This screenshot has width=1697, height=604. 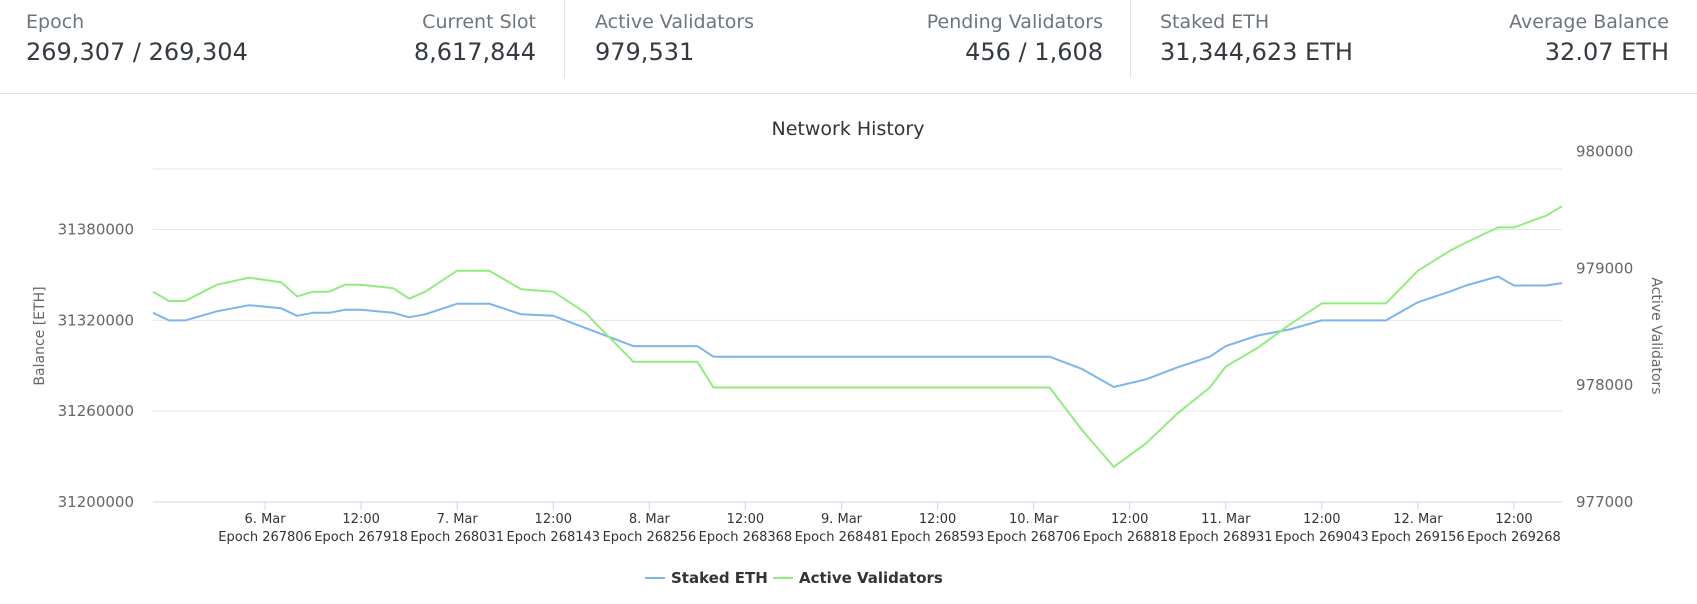 I want to click on x-tick-epoch: Epoch 268593, so click(x=938, y=537).